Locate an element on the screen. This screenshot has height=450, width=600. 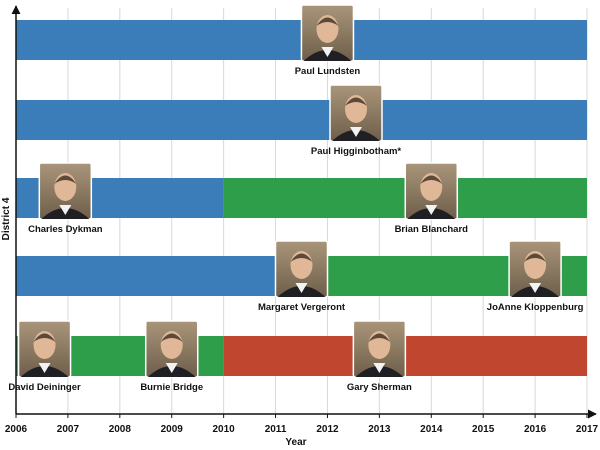
x-tick-label-2010: 2010 is located at coordinates (224, 429).